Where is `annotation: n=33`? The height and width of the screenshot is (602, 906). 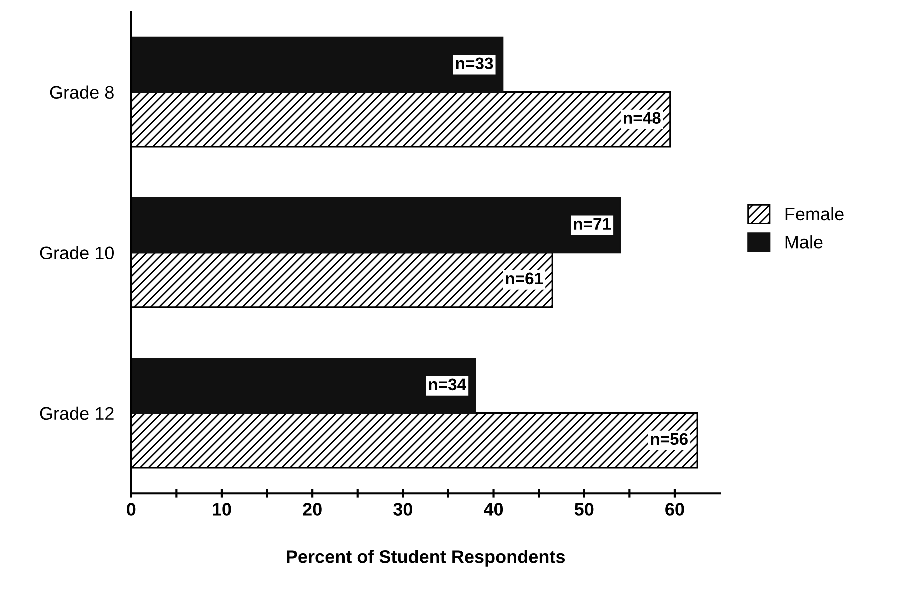 annotation: n=33 is located at coordinates (475, 64).